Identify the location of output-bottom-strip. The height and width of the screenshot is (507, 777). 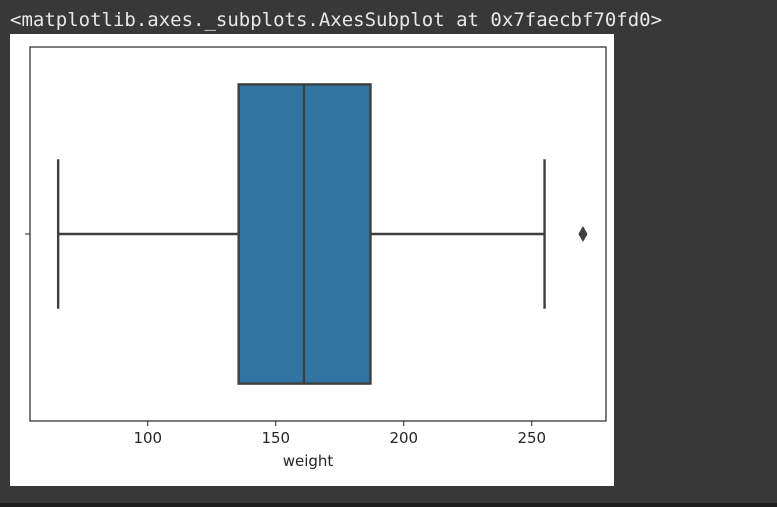
(388, 505).